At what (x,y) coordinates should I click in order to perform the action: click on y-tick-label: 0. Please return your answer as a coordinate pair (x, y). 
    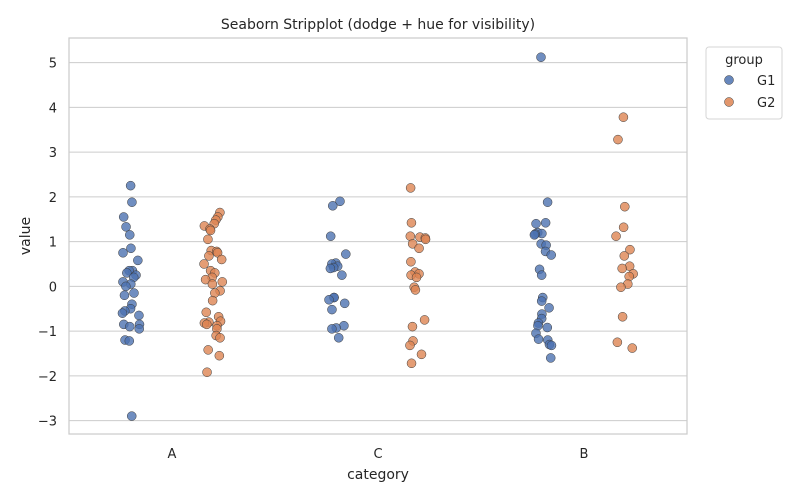
    Looking at the image, I should click on (53, 287).